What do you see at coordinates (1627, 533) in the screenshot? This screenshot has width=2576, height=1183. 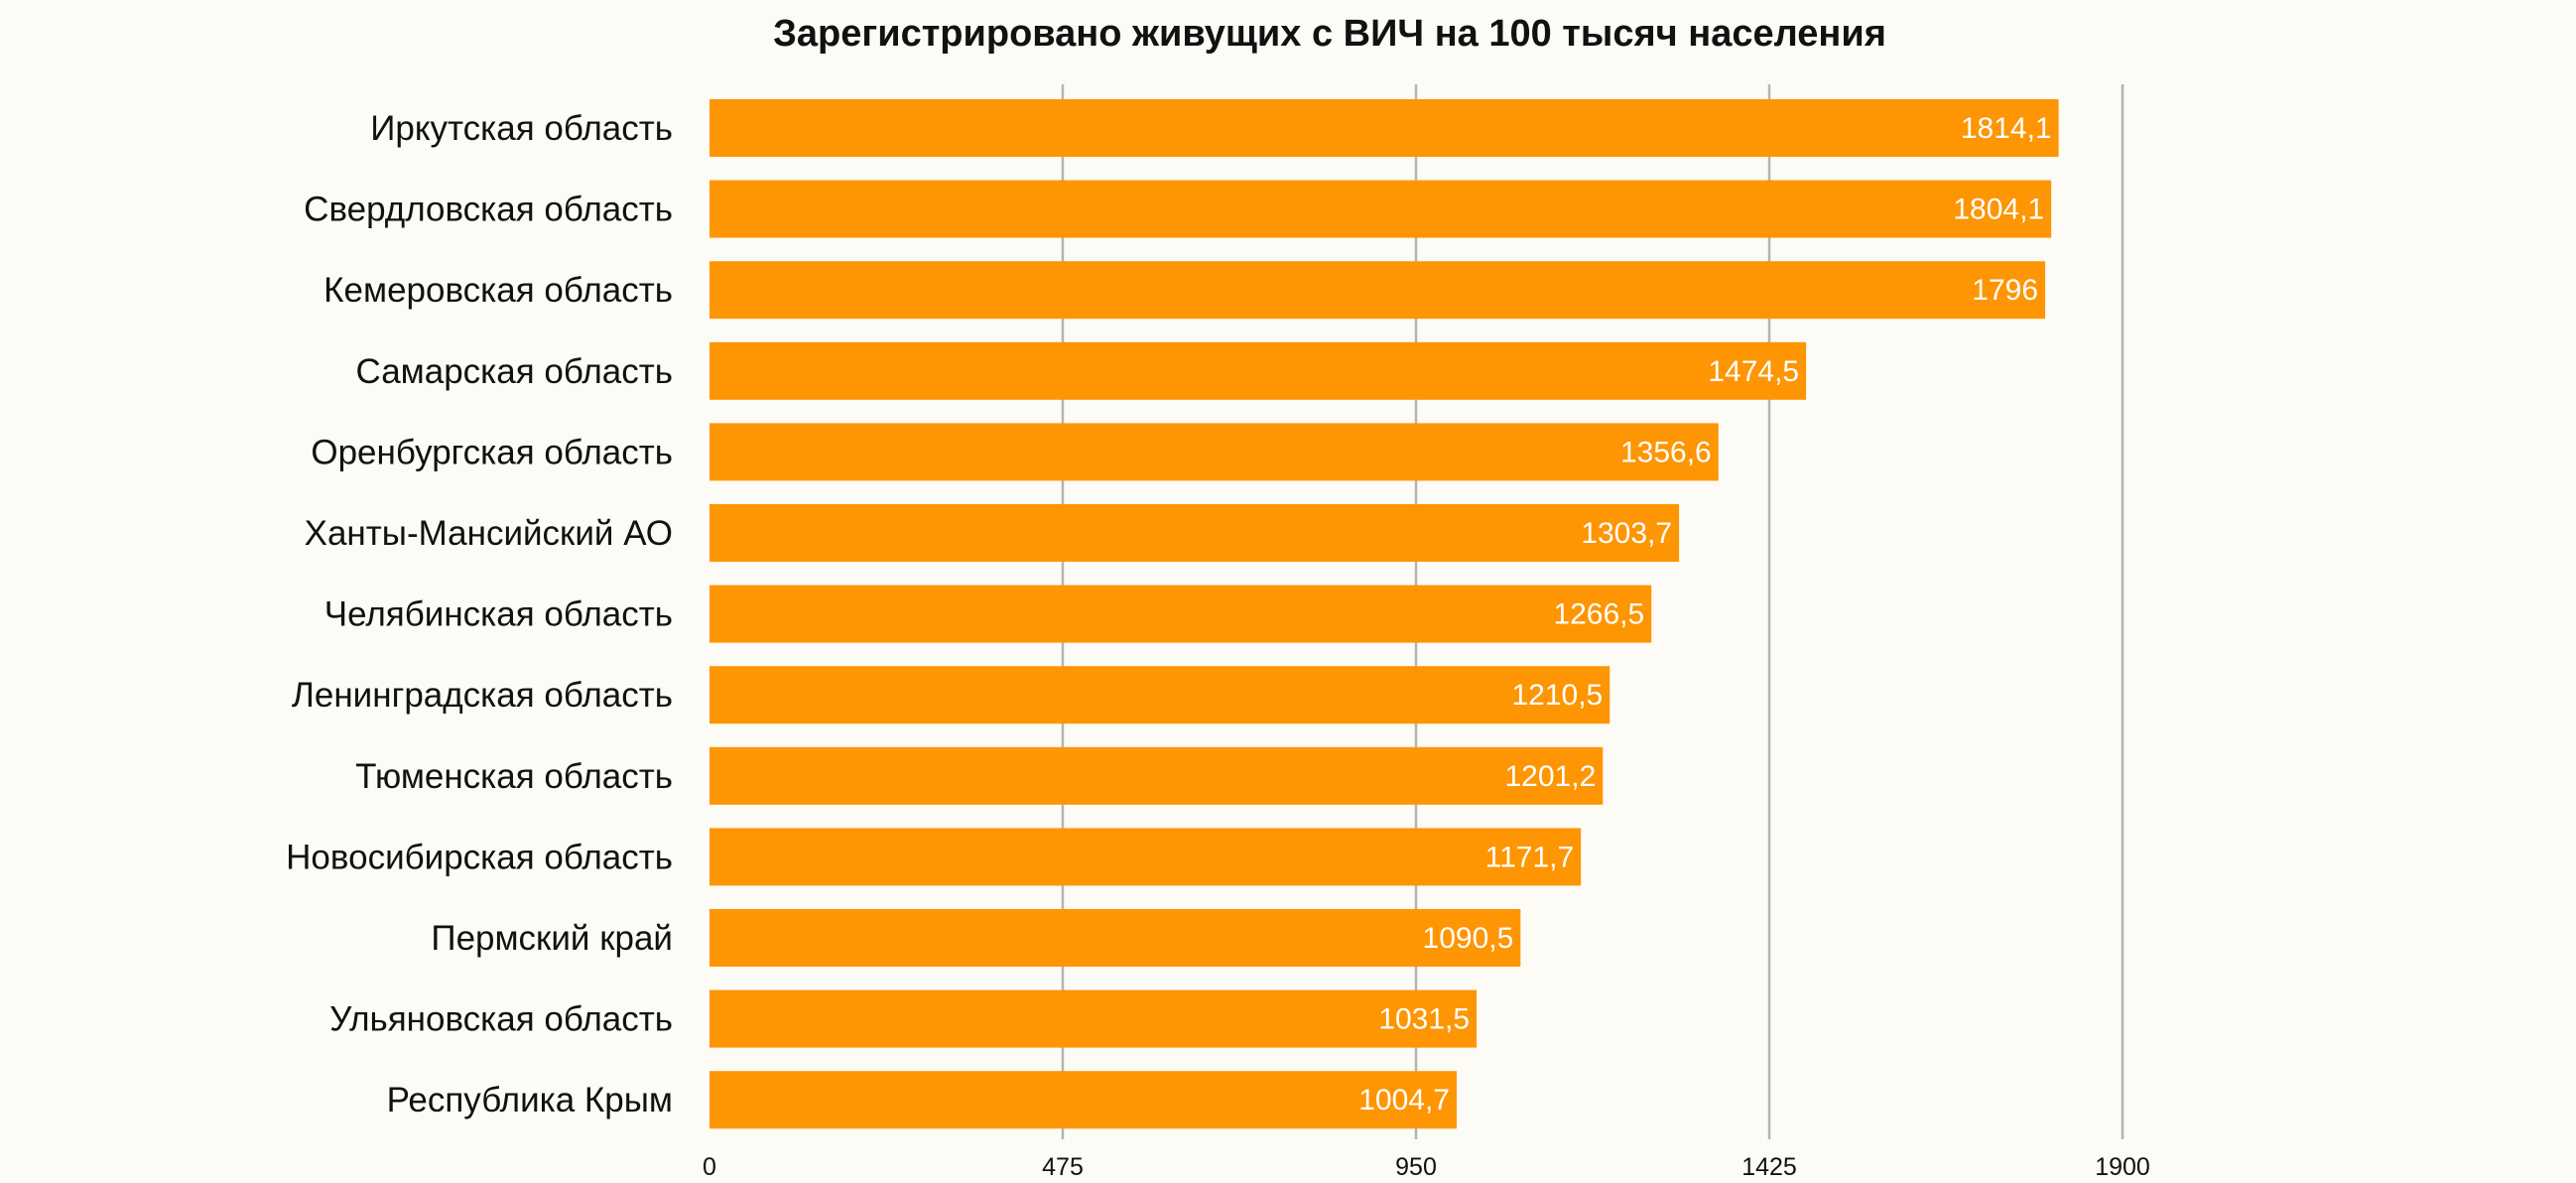 I see `bar-value-label: 1303,7` at bounding box center [1627, 533].